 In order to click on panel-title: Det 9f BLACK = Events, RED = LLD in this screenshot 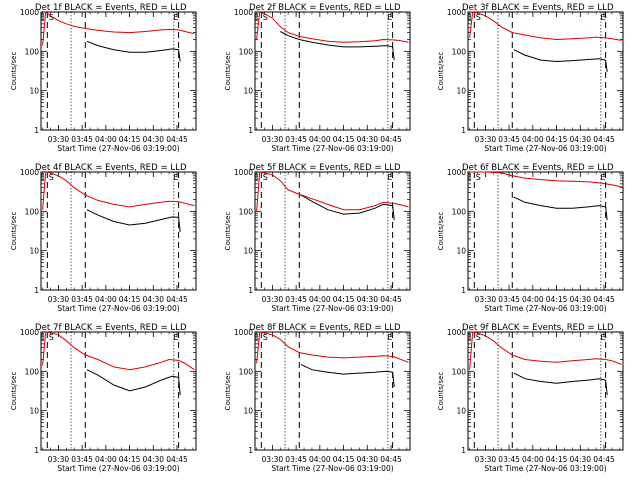, I will do `click(538, 328)`.